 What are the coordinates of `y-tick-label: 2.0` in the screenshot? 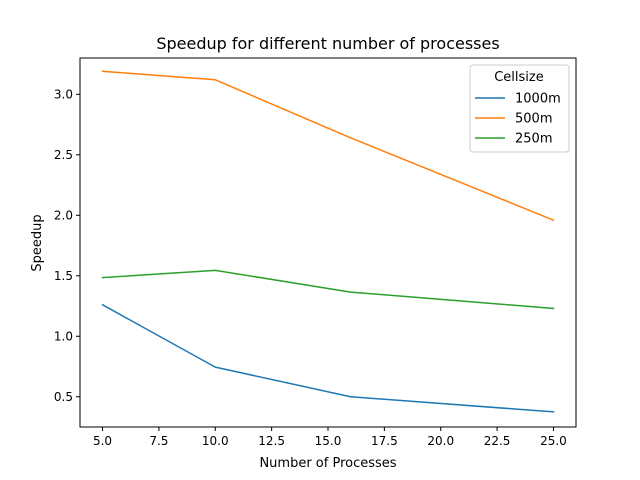 It's located at (63, 215).